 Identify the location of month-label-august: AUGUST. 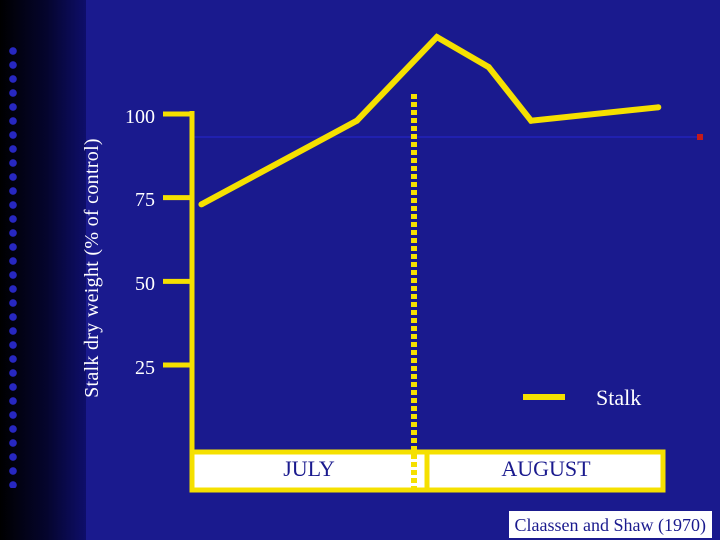
(546, 468).